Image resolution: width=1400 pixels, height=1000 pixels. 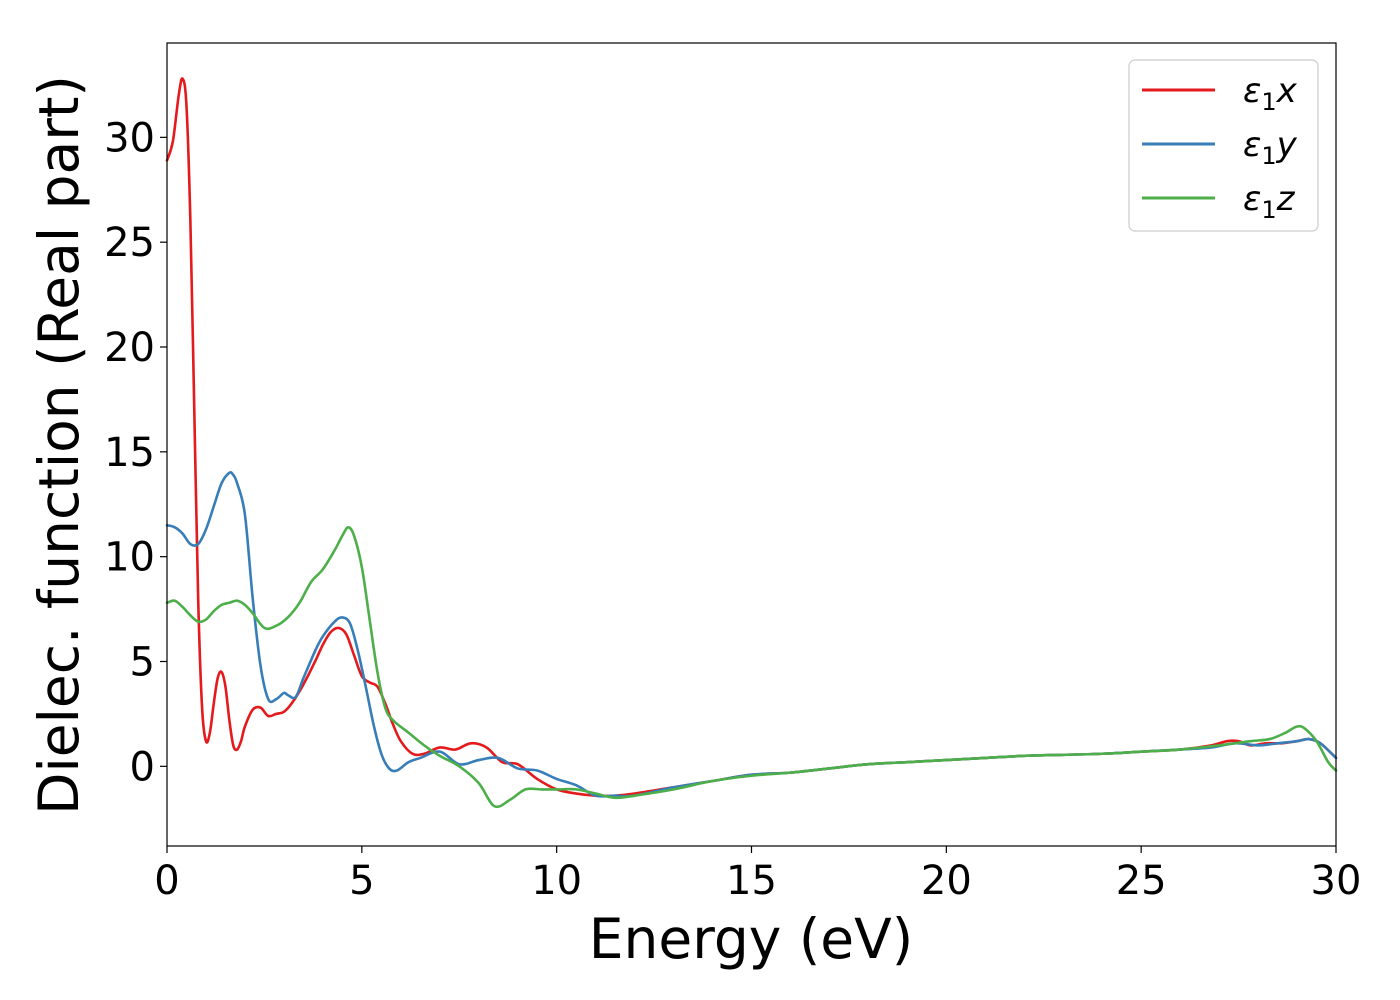 I want to click on y-axis-title: Dielec. function (Real part), so click(x=59, y=445).